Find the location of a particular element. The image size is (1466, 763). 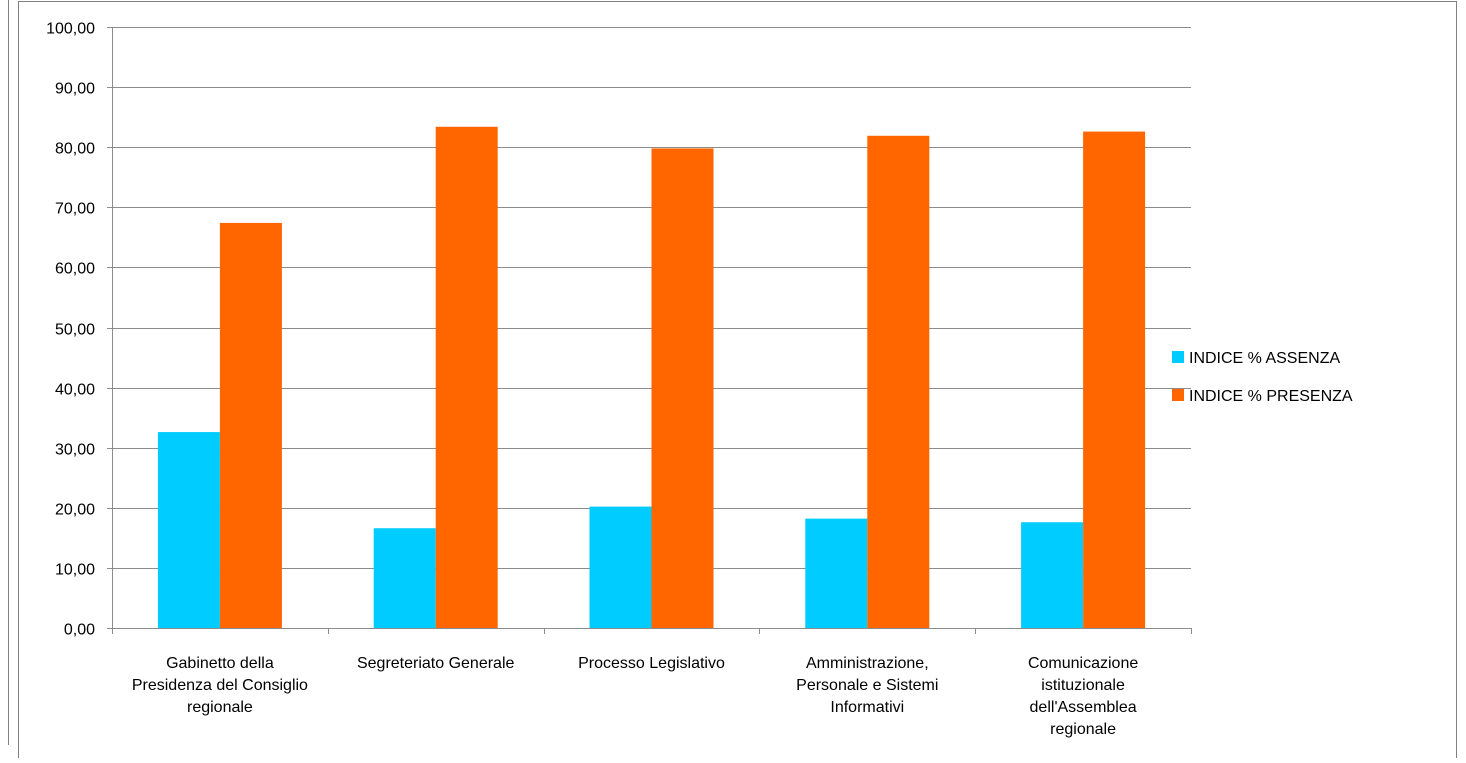

y-tick-label: 80,00 is located at coordinates (75, 149).